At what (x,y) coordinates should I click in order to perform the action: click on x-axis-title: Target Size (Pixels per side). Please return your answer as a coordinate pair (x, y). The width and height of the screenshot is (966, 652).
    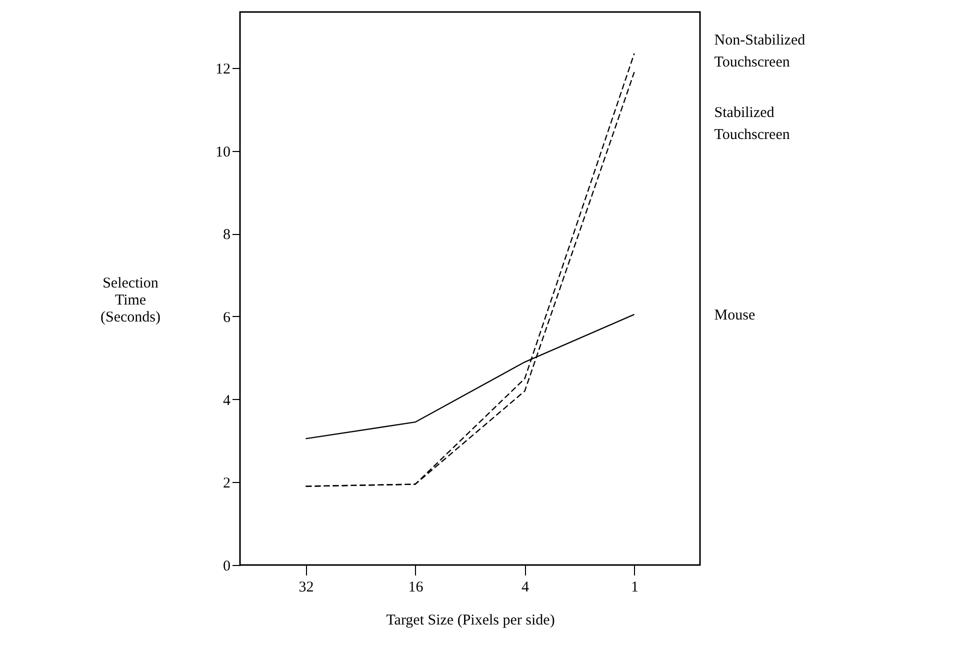
    Looking at the image, I should click on (470, 620).